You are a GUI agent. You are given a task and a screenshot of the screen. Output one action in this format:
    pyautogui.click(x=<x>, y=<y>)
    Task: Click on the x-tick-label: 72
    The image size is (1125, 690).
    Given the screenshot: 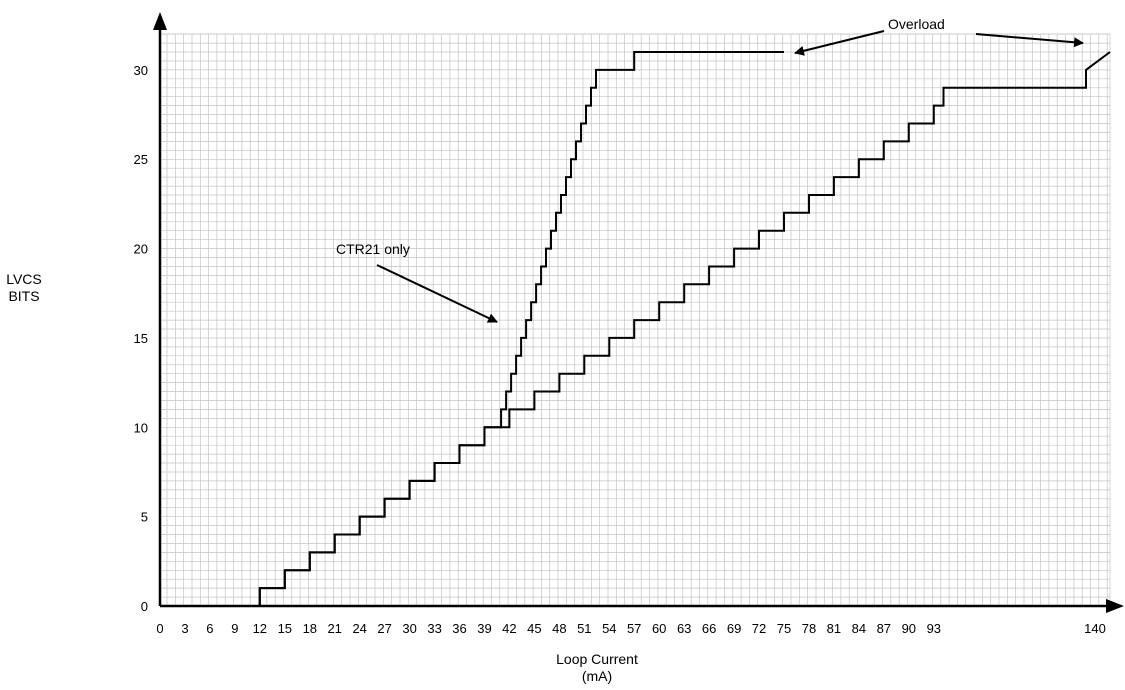 What is the action you would take?
    pyautogui.click(x=759, y=628)
    